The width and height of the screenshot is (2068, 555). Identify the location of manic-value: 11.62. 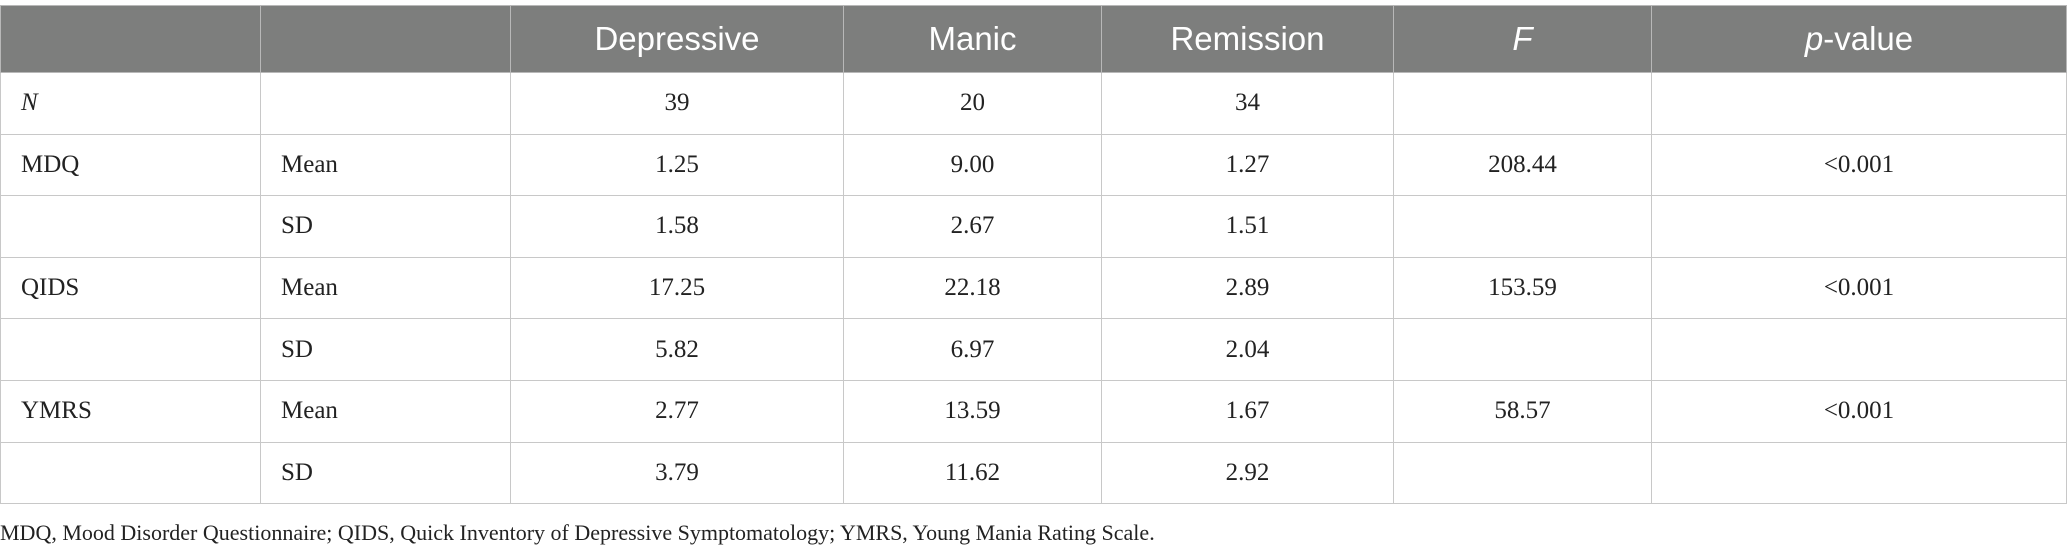
(972, 473).